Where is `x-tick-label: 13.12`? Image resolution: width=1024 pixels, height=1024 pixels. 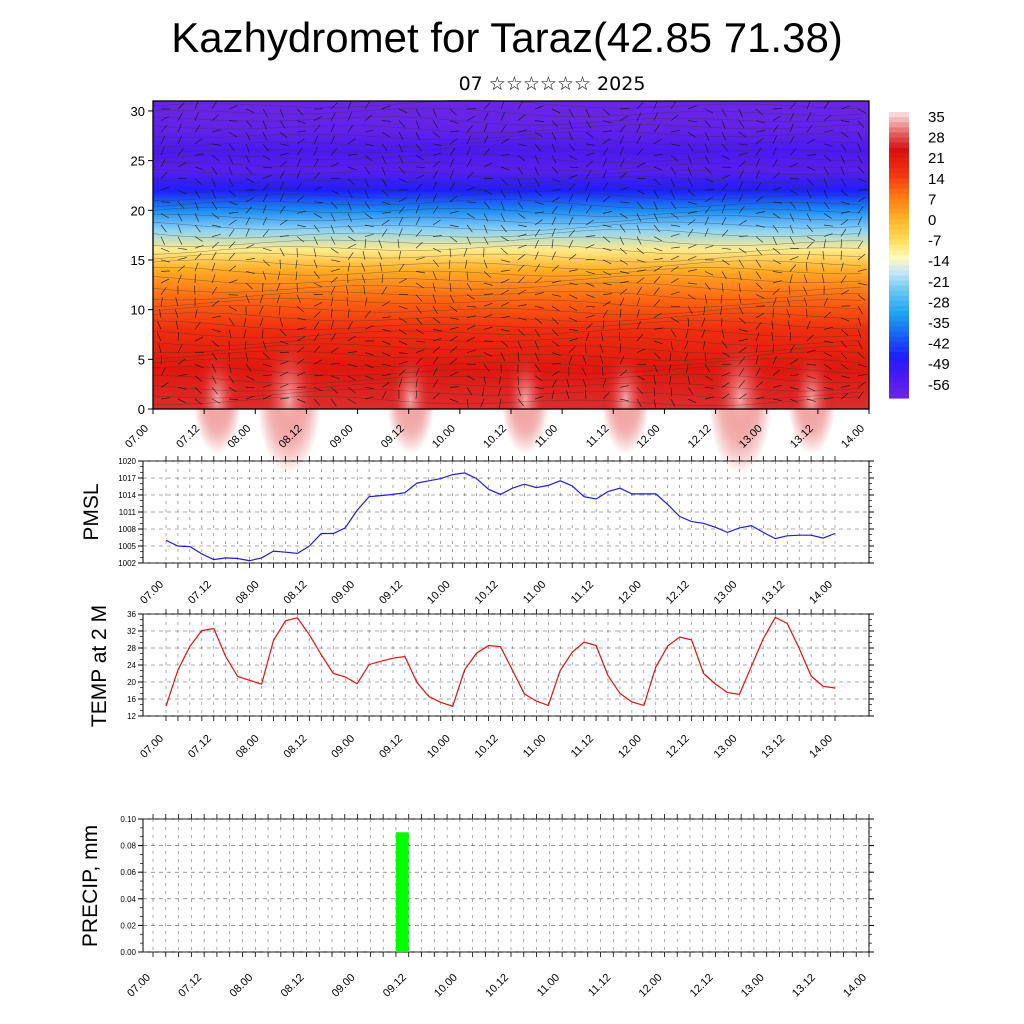
x-tick-label: 13.12 is located at coordinates (773, 747).